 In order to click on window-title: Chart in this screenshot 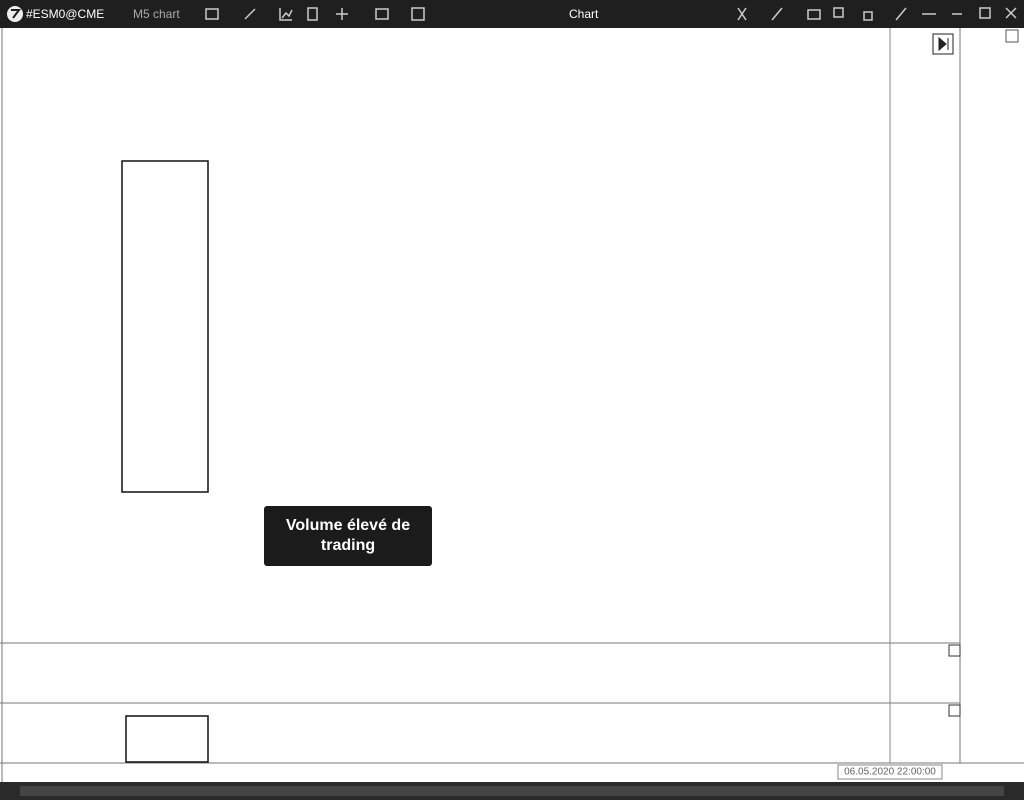, I will do `click(584, 14)`.